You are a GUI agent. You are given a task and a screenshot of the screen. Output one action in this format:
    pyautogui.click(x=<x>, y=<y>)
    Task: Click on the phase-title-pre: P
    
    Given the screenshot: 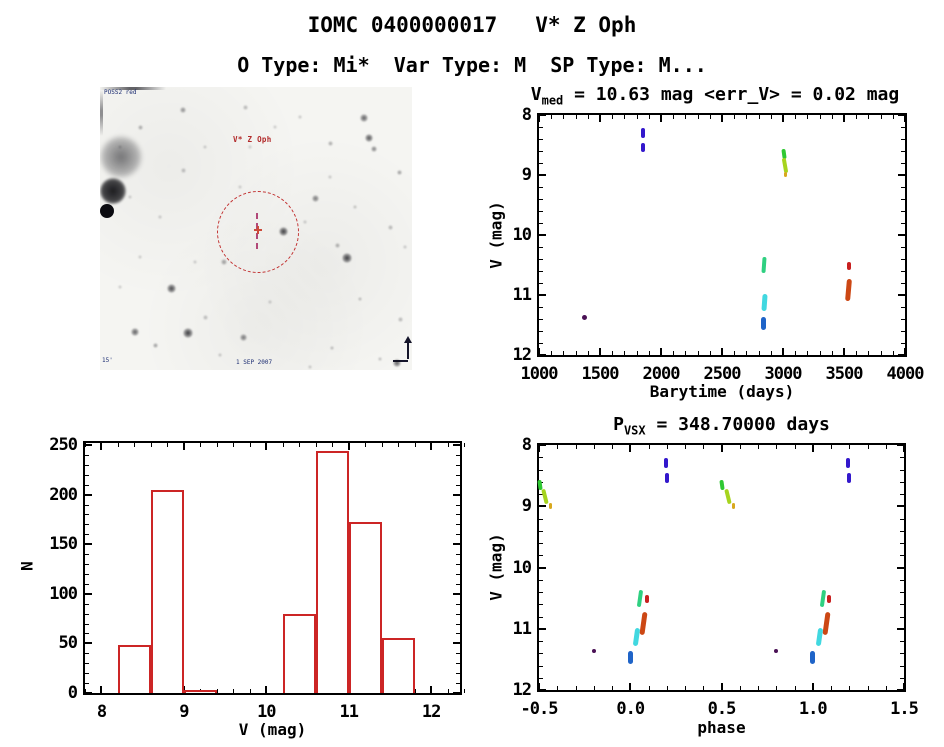 What is the action you would take?
    pyautogui.click(x=618, y=424)
    